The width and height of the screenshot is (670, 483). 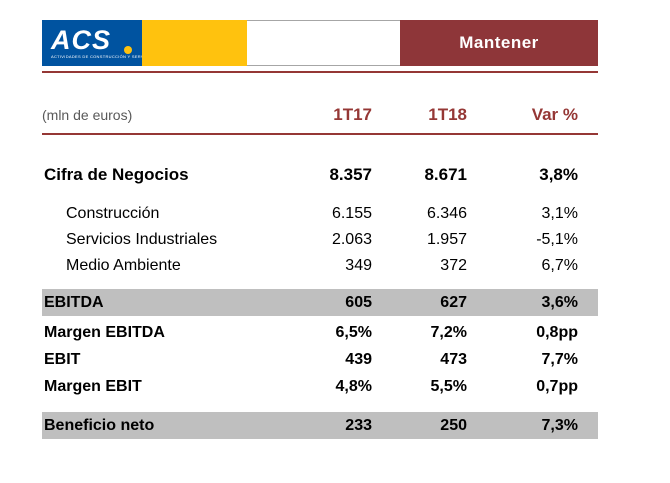 What do you see at coordinates (353, 386) in the screenshot?
I see `value-1t17: 4,8%` at bounding box center [353, 386].